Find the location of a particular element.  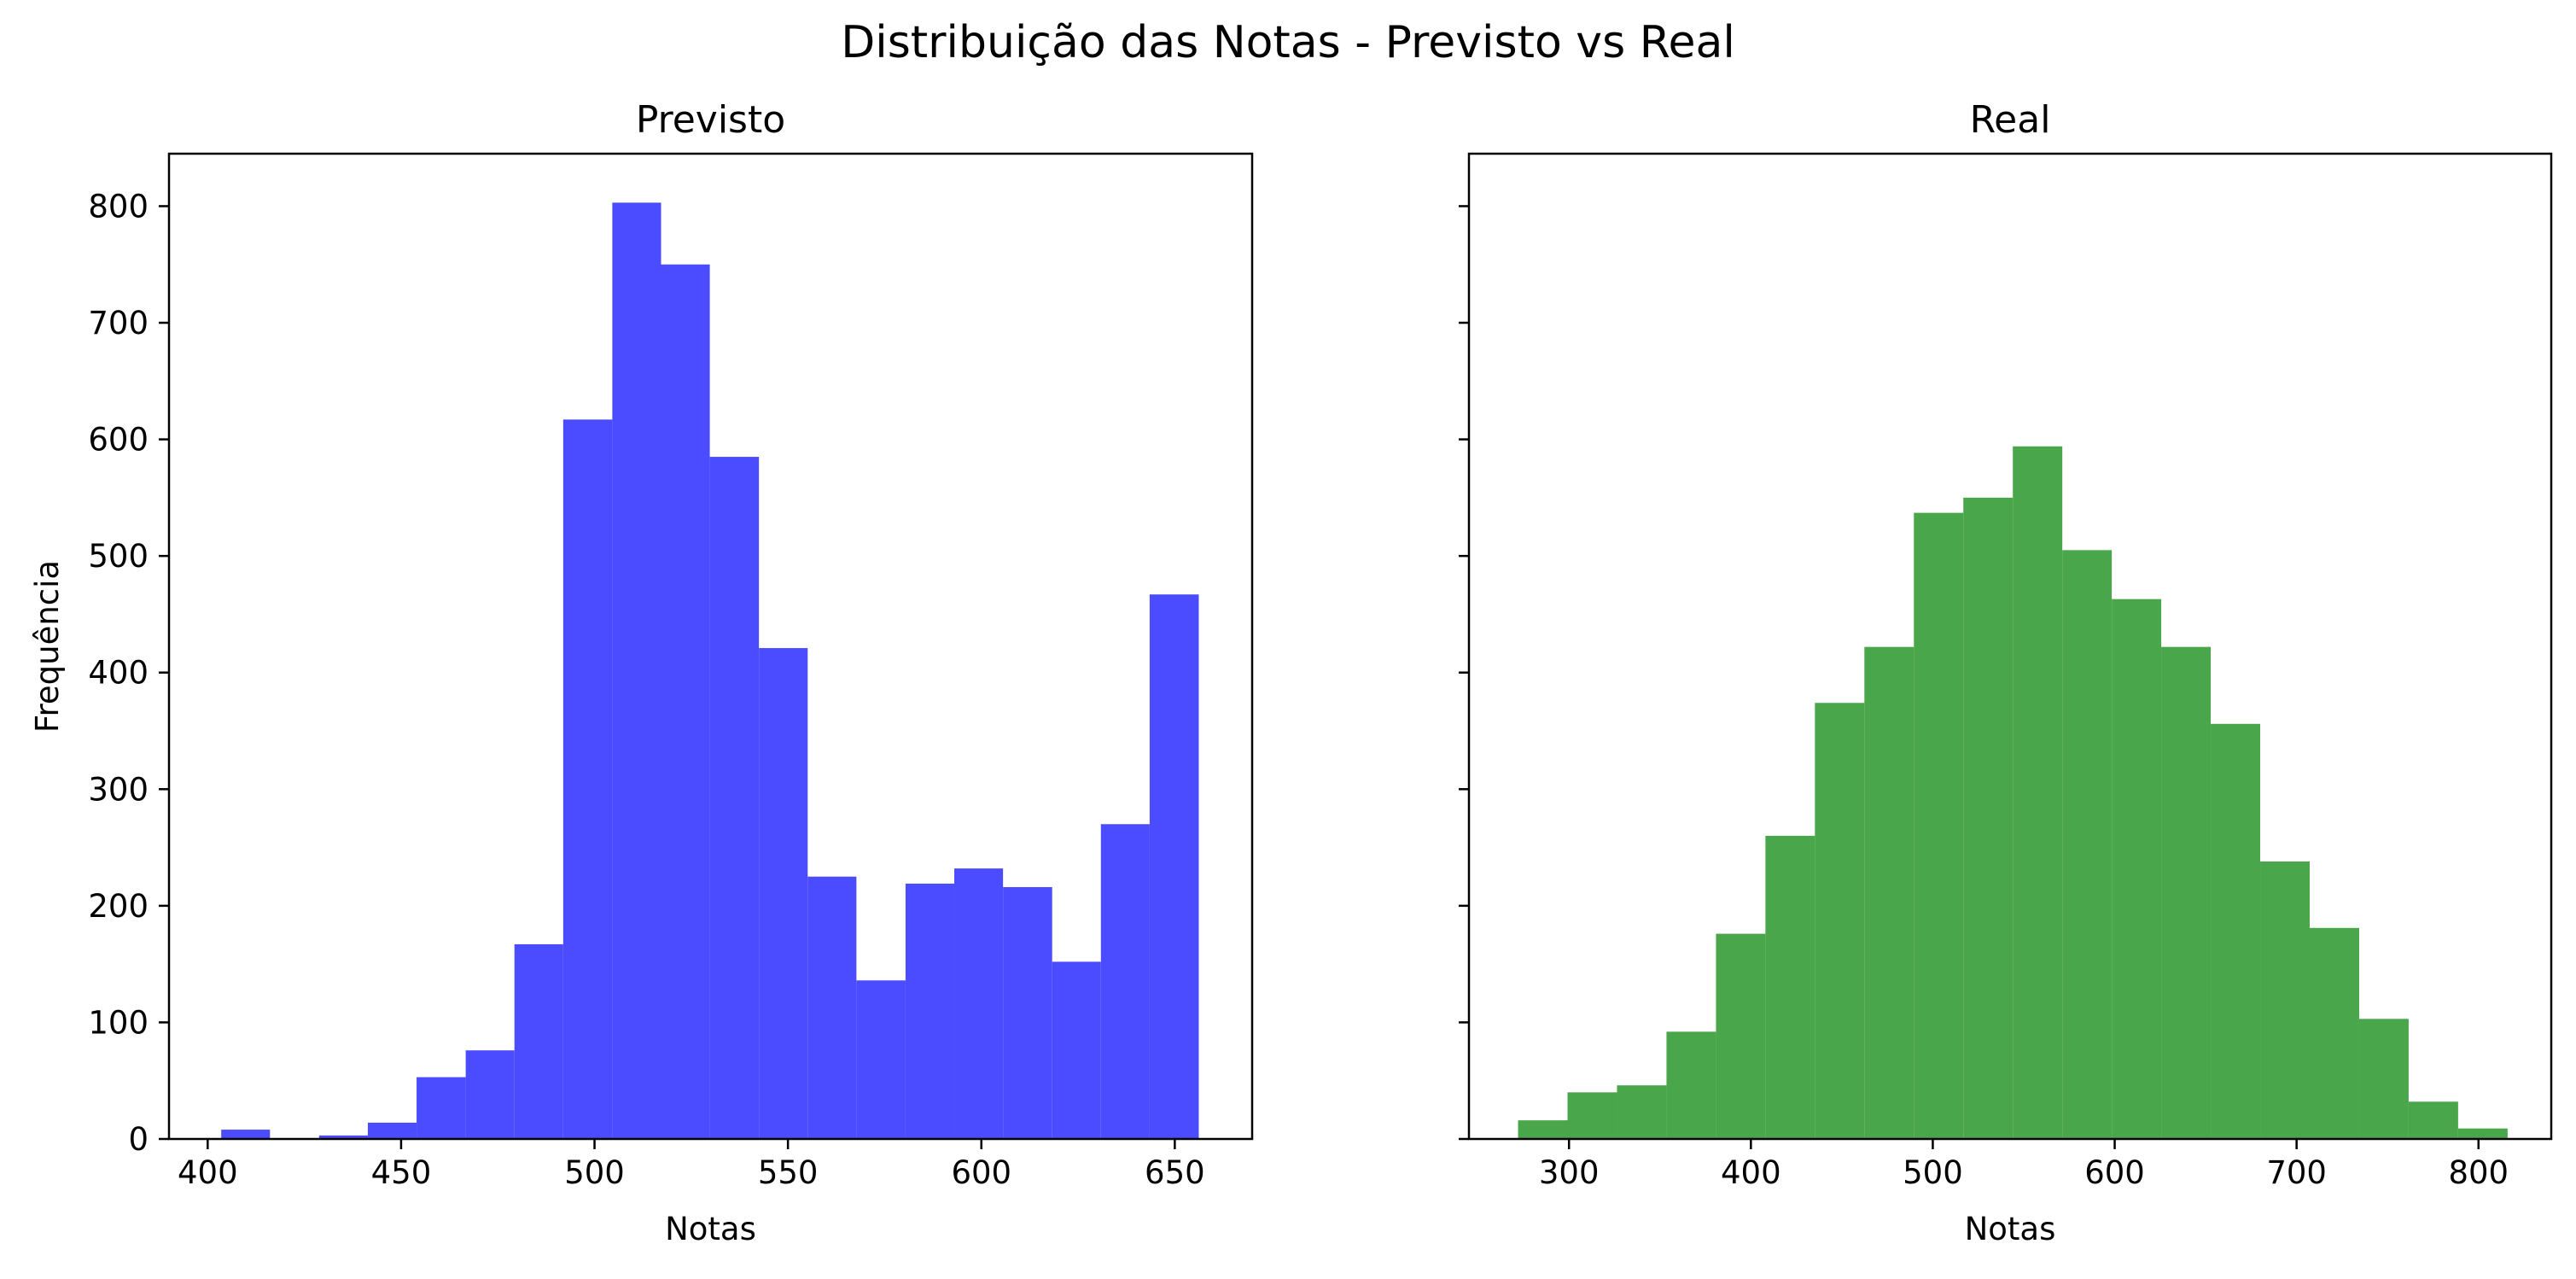

previsto-xtick-label-0: 400 is located at coordinates (208, 1172).